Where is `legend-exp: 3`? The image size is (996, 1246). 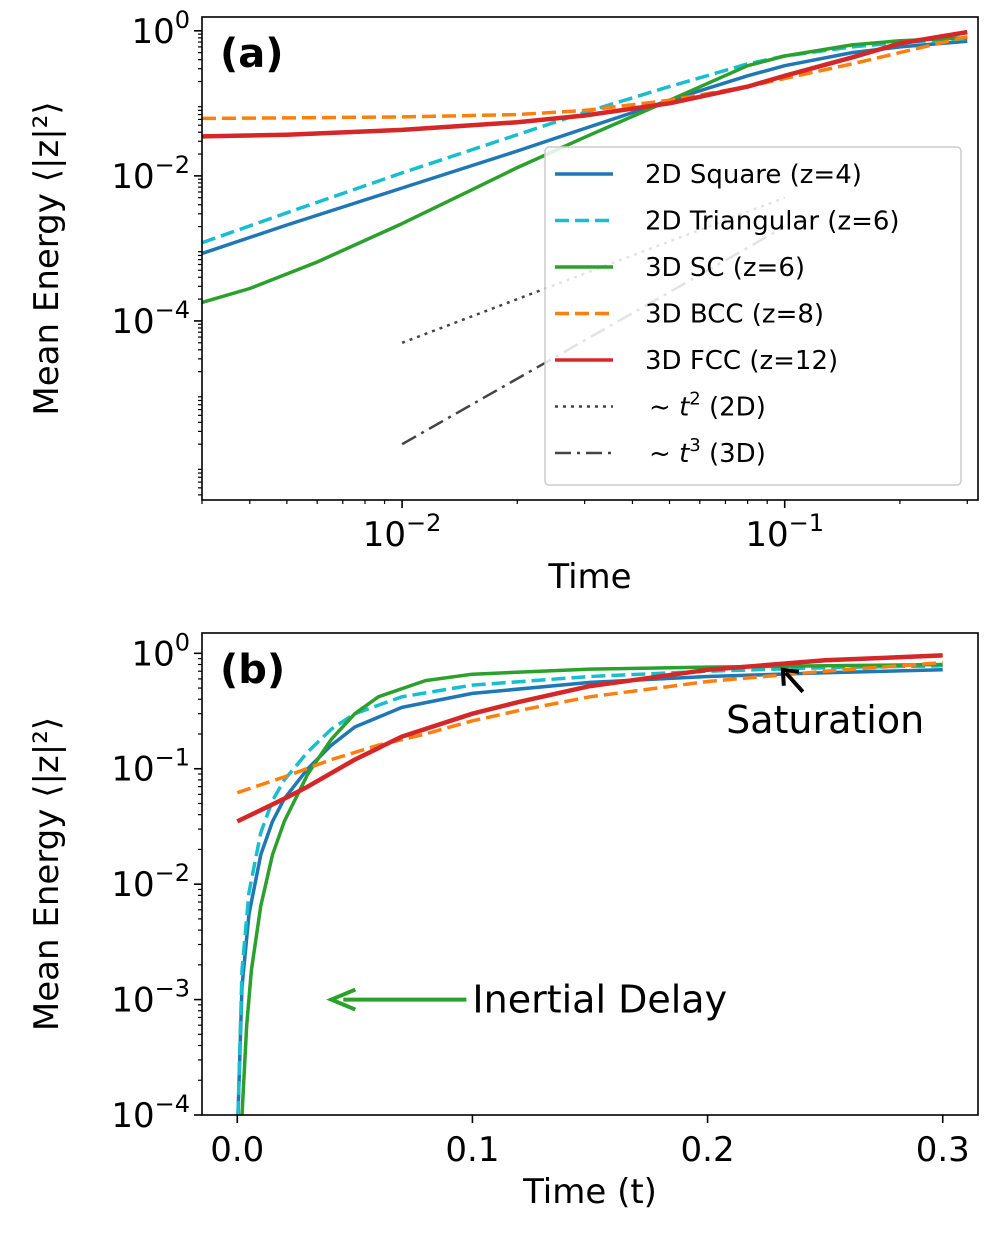 legend-exp: 3 is located at coordinates (694, 445).